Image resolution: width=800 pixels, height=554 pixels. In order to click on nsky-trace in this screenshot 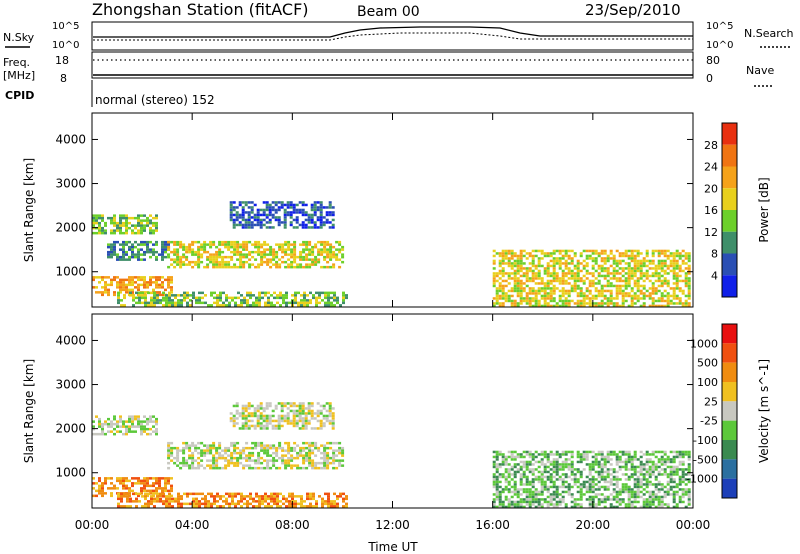, I will do `click(393, 32)`.